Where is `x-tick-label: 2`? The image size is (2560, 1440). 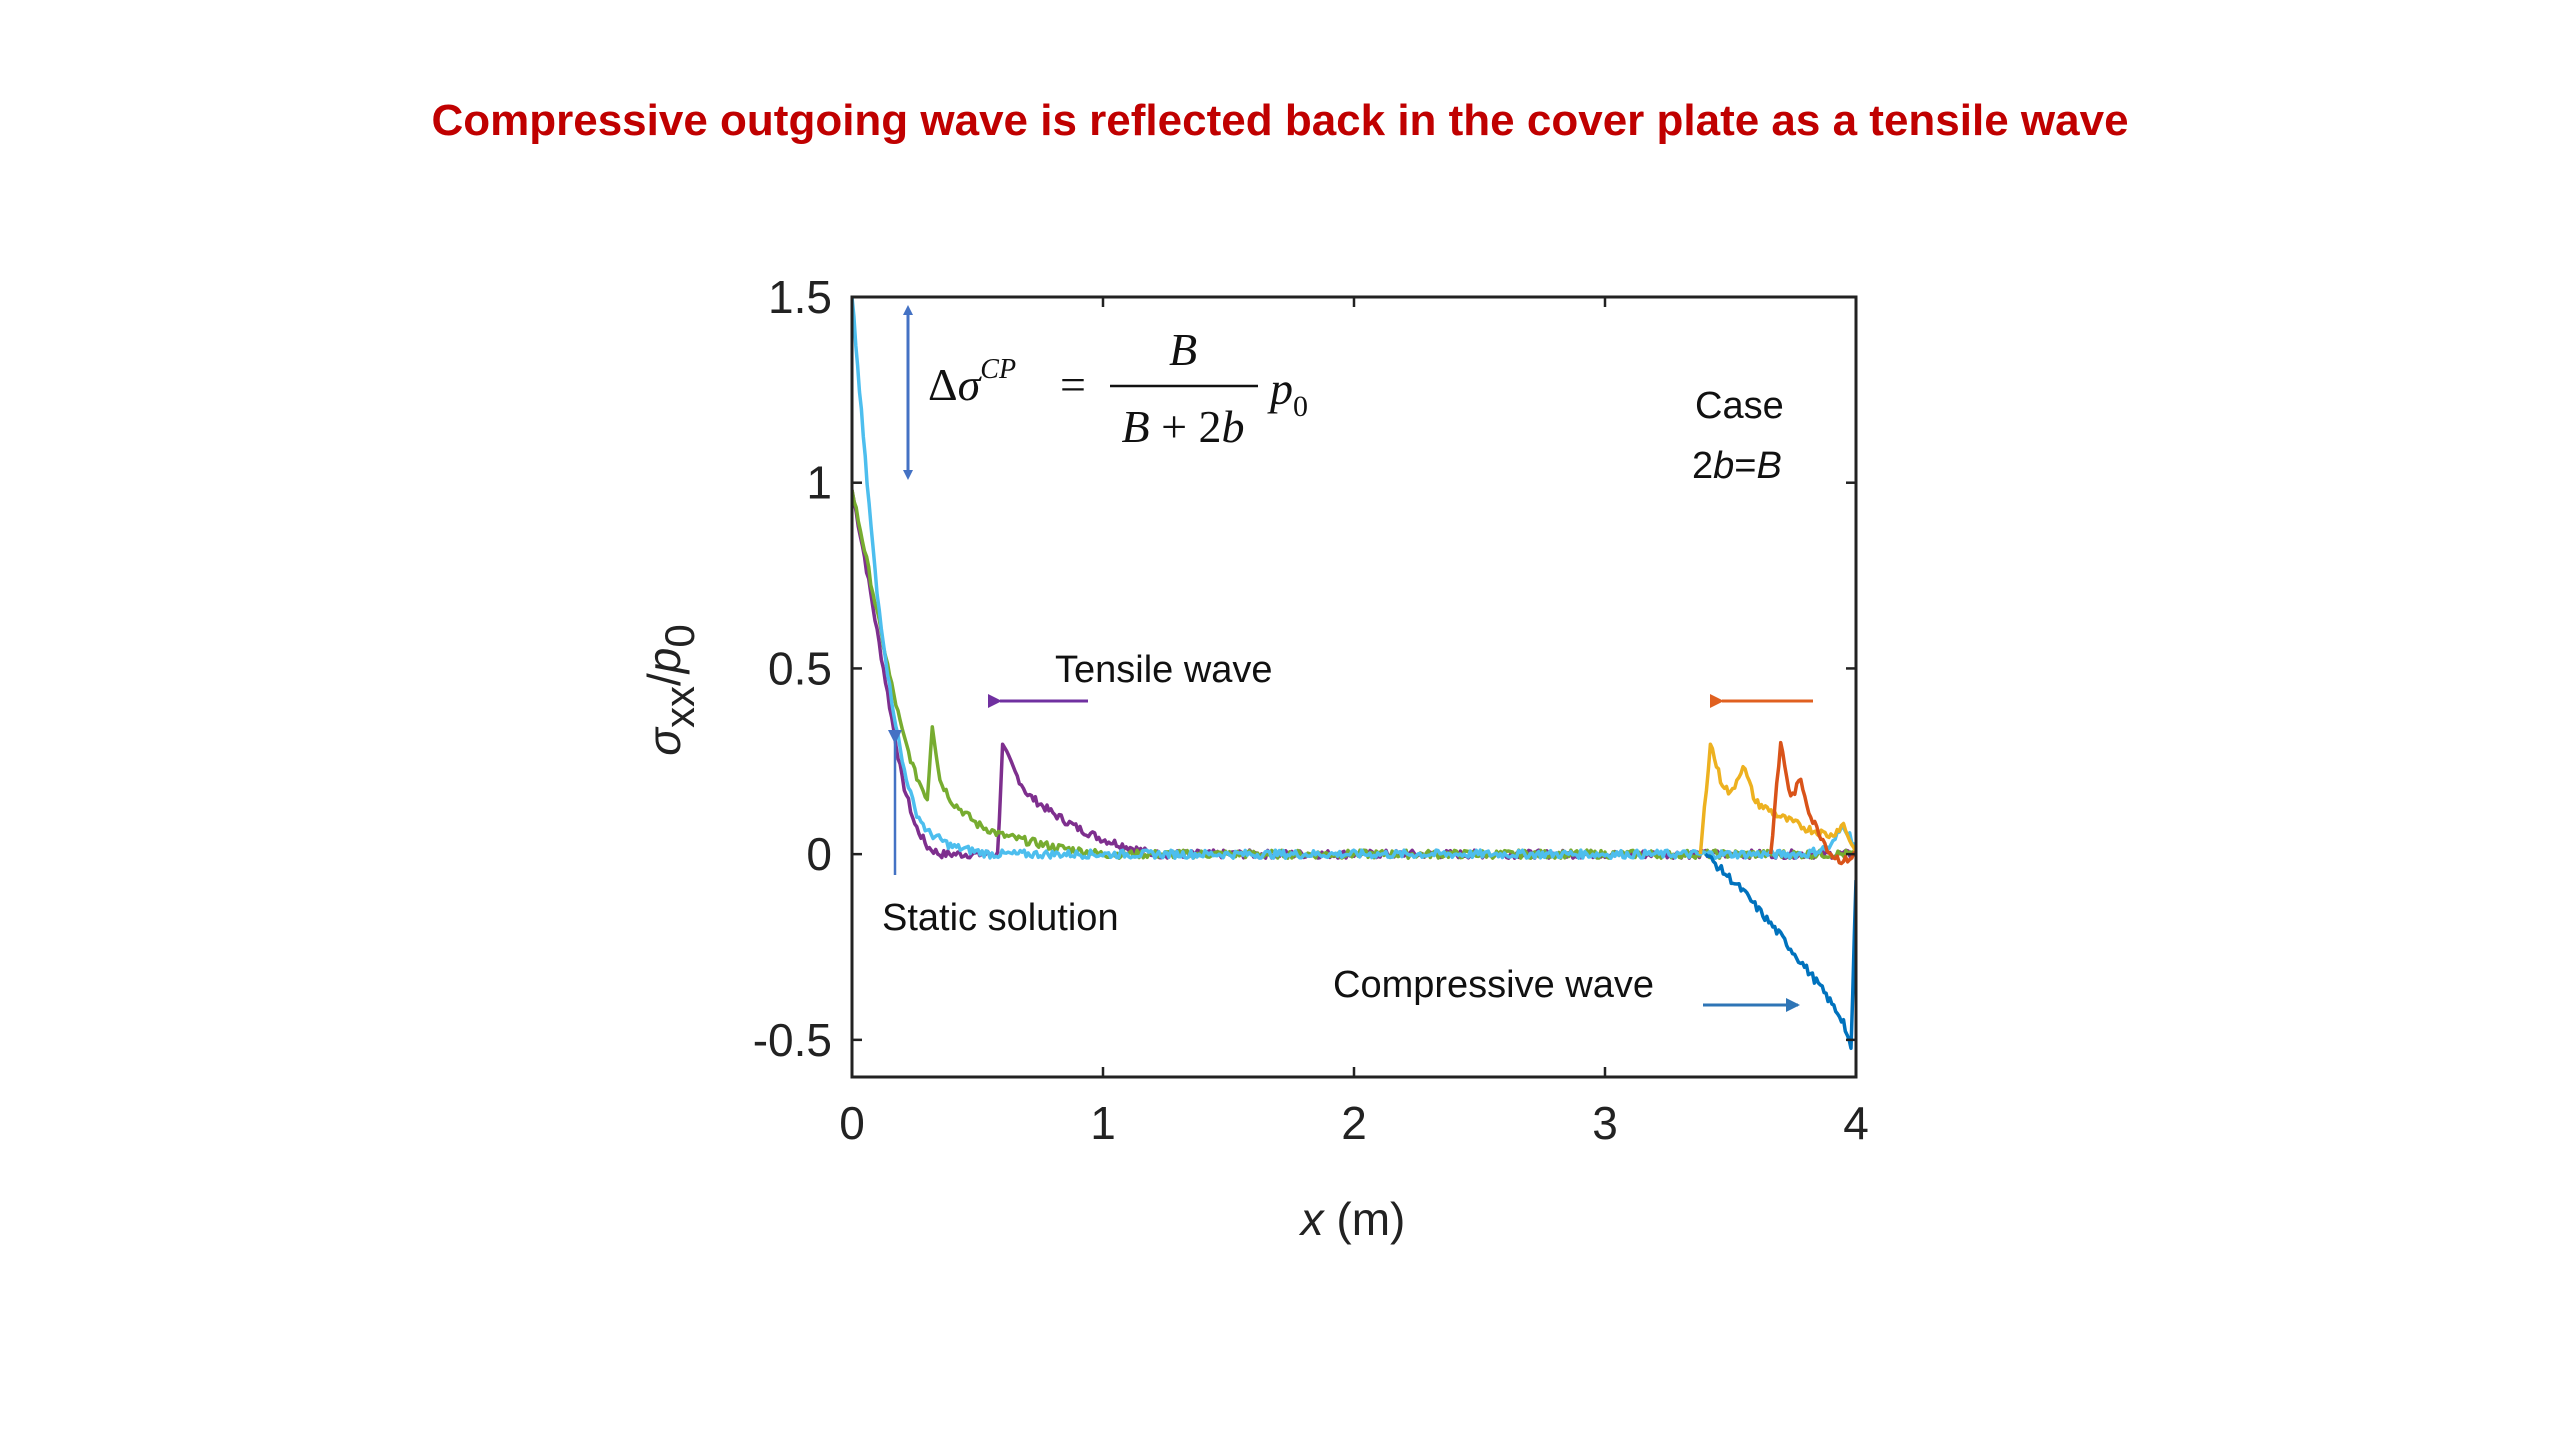
x-tick-label: 2 is located at coordinates (1354, 1123).